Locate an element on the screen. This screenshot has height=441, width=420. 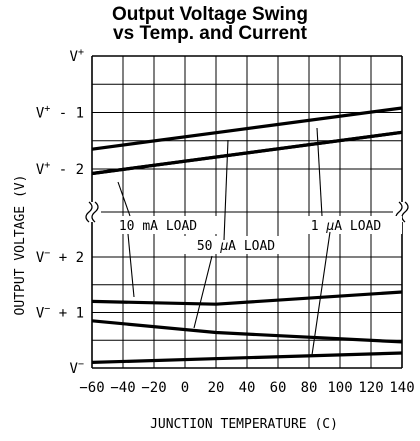
x-tick-labels: −60 −40 −20 0 20 40 60 80 100 120 140 is located at coordinates (246, 388).